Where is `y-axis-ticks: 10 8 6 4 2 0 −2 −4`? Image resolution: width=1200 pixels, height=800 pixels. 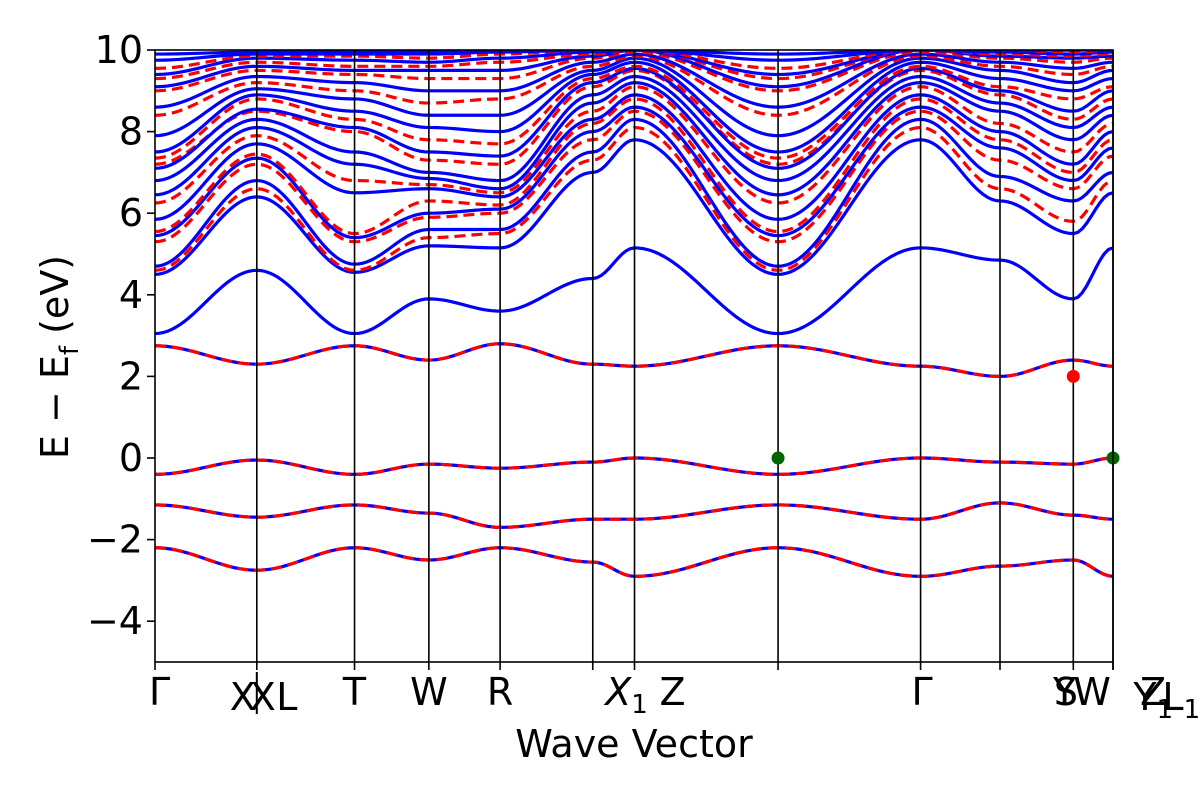
y-axis-ticks: 10 8 6 4 2 0 −2 −4 is located at coordinates (121, 335).